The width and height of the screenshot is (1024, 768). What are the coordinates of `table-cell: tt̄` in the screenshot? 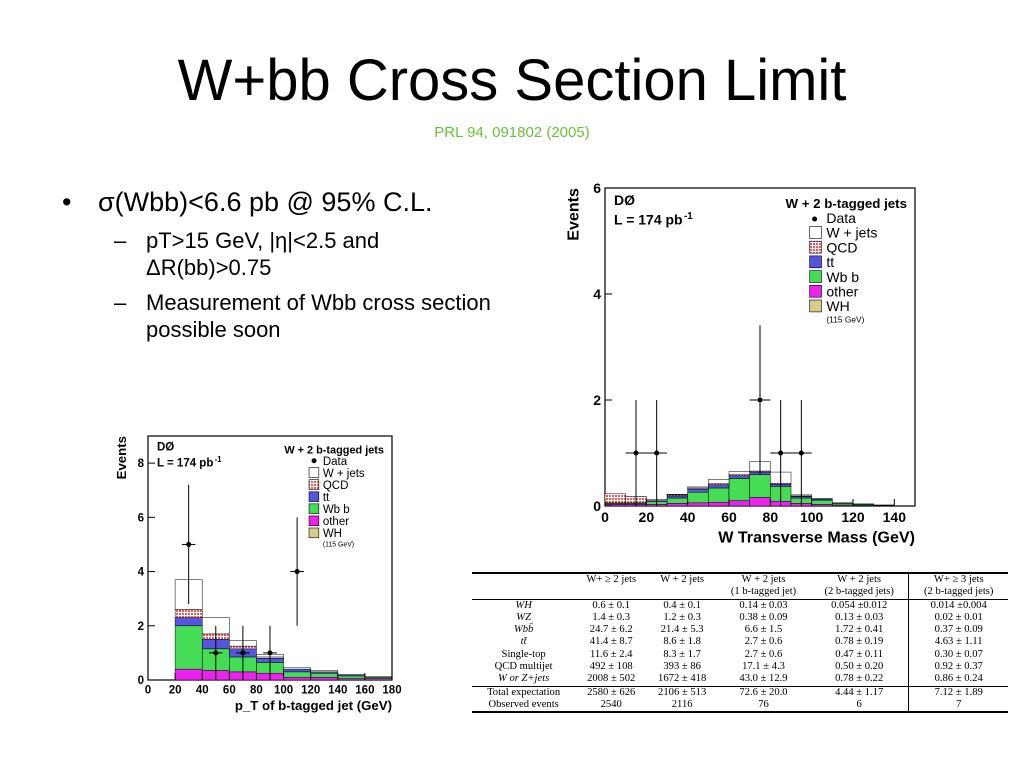 It's located at (523, 642).